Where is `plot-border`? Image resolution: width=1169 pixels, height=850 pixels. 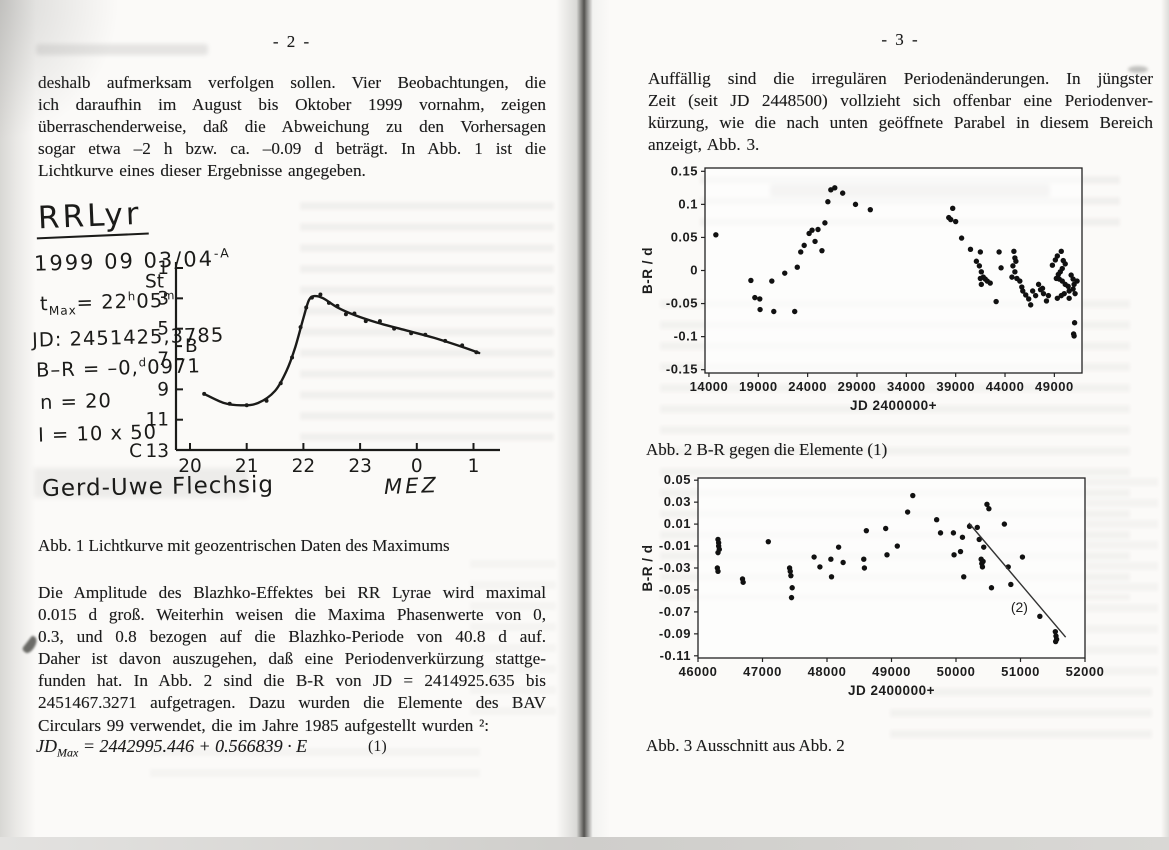
plot-border is located at coordinates (893, 270).